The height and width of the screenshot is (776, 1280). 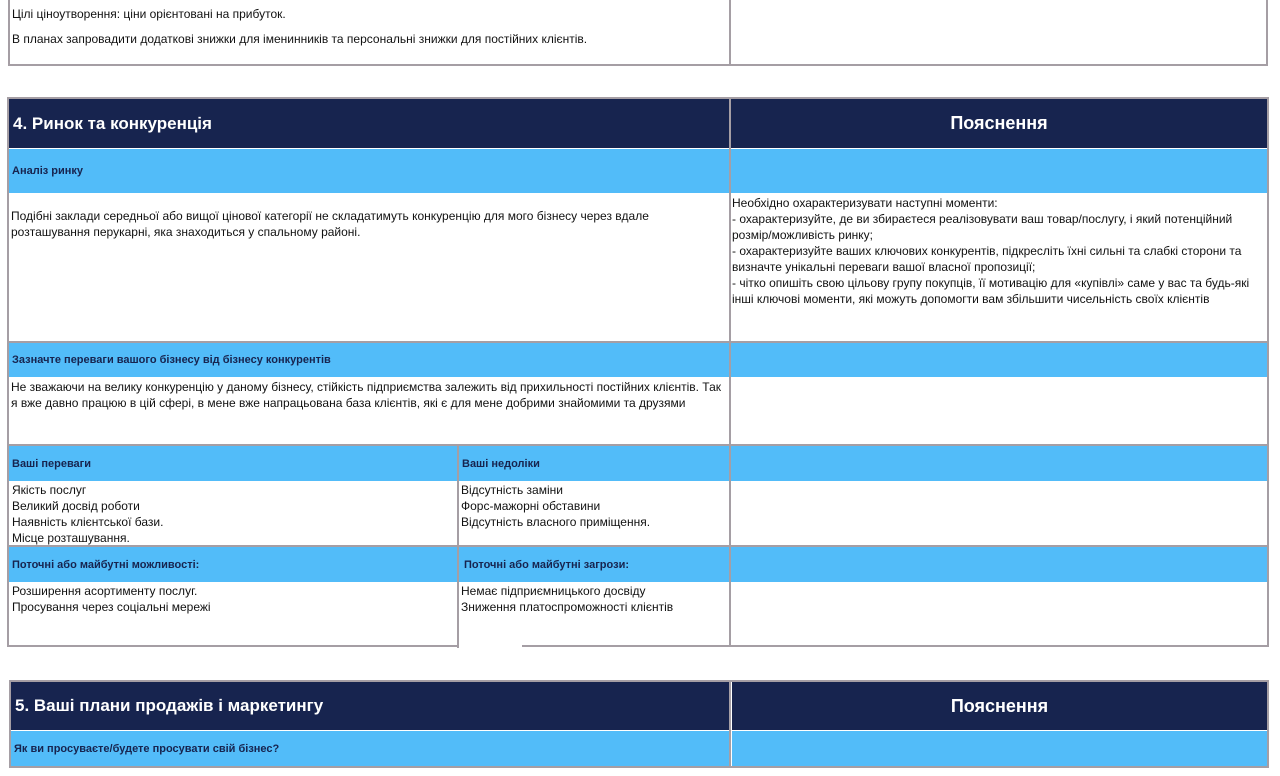 What do you see at coordinates (88, 522) in the screenshot?
I see `list-item: Наявність клієнтської бази.` at bounding box center [88, 522].